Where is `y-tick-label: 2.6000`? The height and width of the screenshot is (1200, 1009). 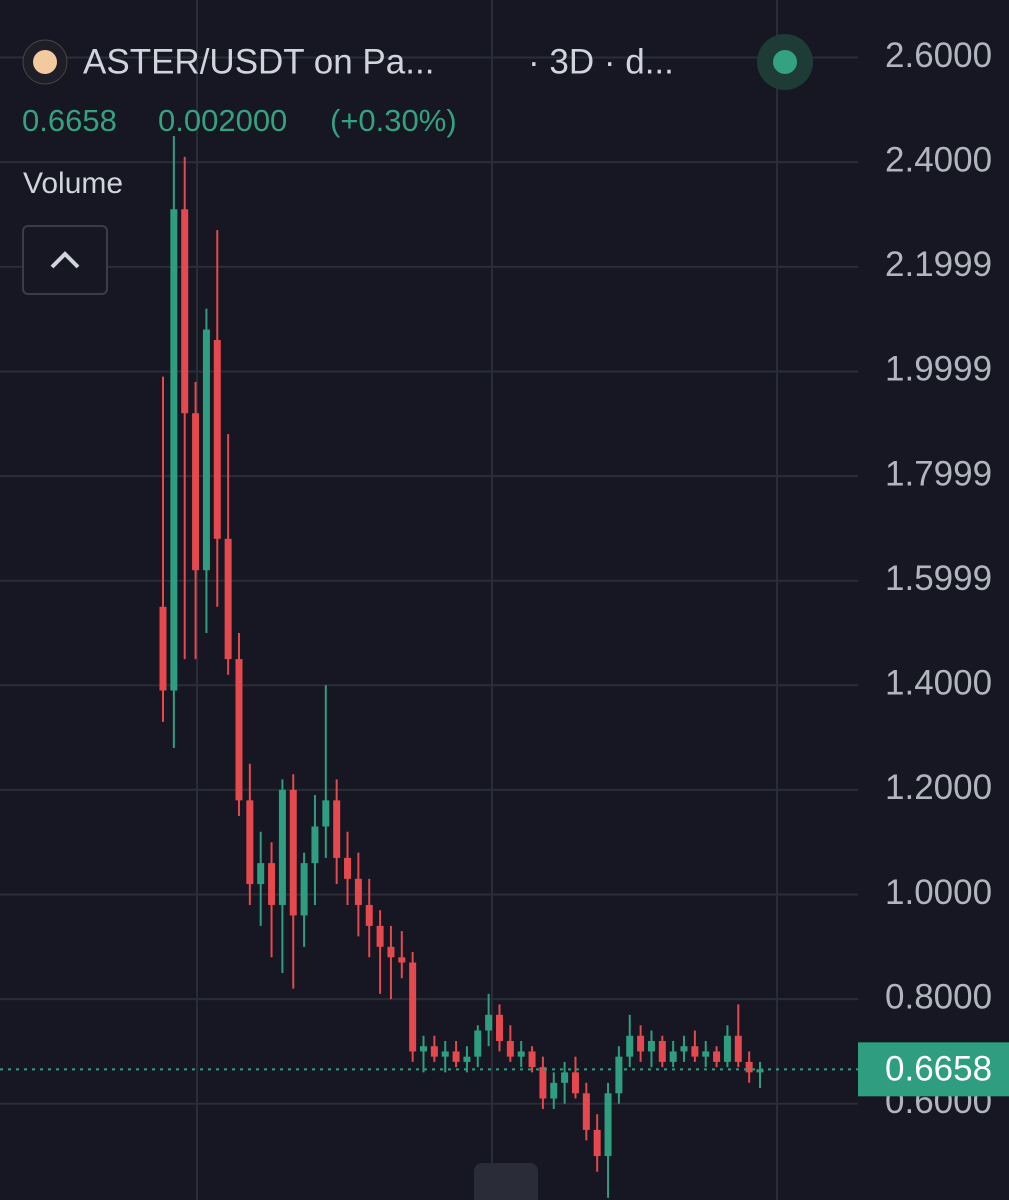 y-tick-label: 2.6000 is located at coordinates (938, 55).